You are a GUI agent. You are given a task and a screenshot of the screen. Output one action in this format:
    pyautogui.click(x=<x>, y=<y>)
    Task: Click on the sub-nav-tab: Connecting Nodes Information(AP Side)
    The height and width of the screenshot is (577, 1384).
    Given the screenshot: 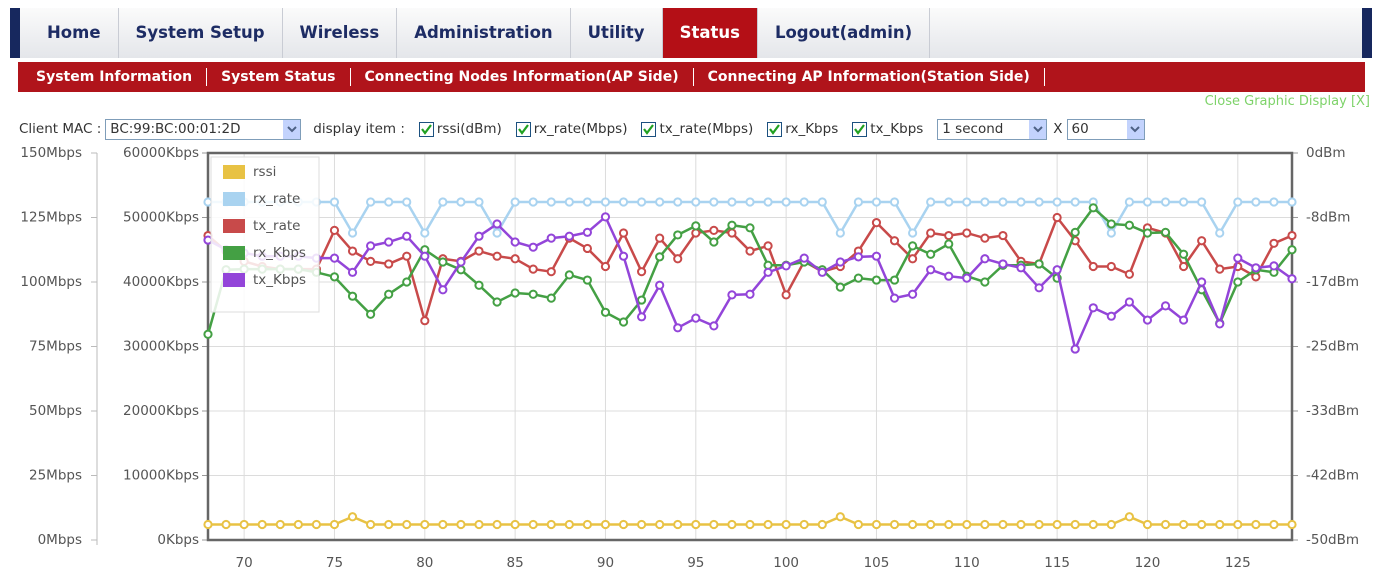 What is the action you would take?
    pyautogui.click(x=522, y=77)
    